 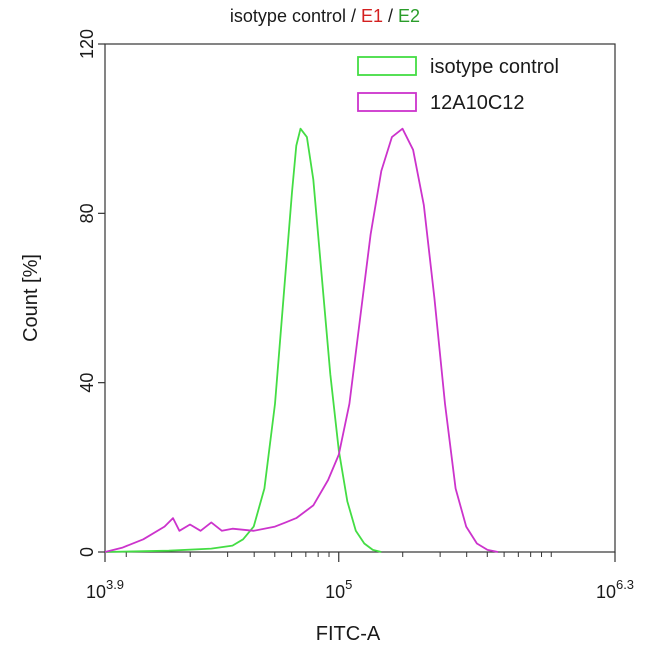 I want to click on title-sep: /, so click(x=391, y=16).